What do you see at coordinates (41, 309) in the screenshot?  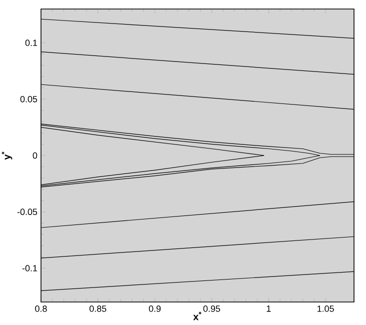 I see `x-tick-label: 0.8` at bounding box center [41, 309].